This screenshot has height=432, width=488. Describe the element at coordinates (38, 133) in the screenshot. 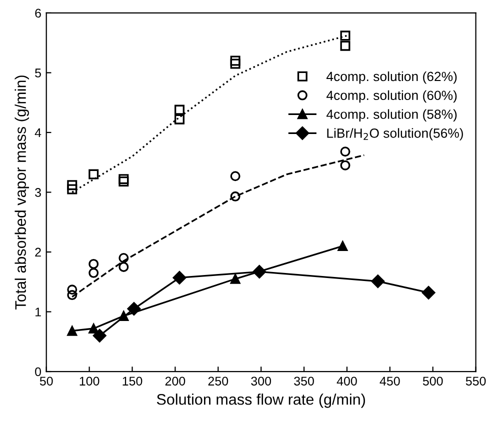

I see `y-tick-label: 4` at that location.